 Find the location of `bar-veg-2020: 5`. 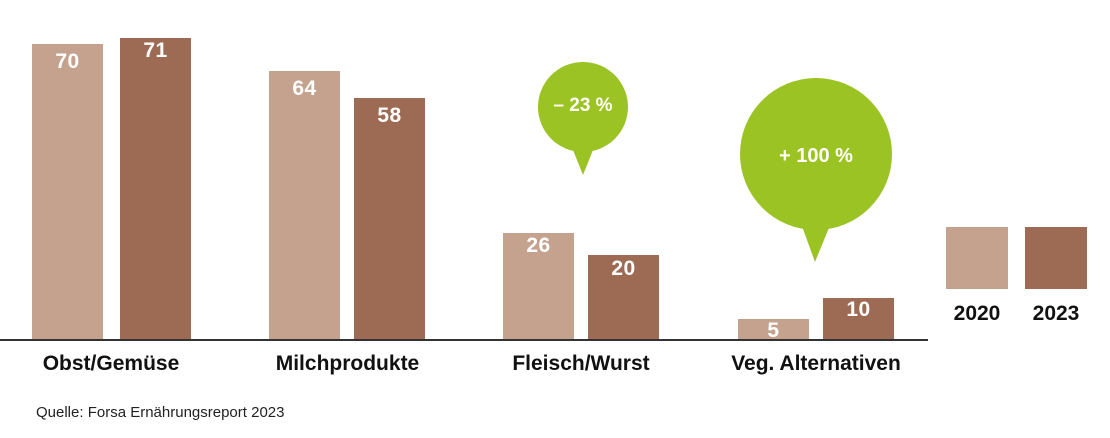

bar-veg-2020: 5 is located at coordinates (773, 330).